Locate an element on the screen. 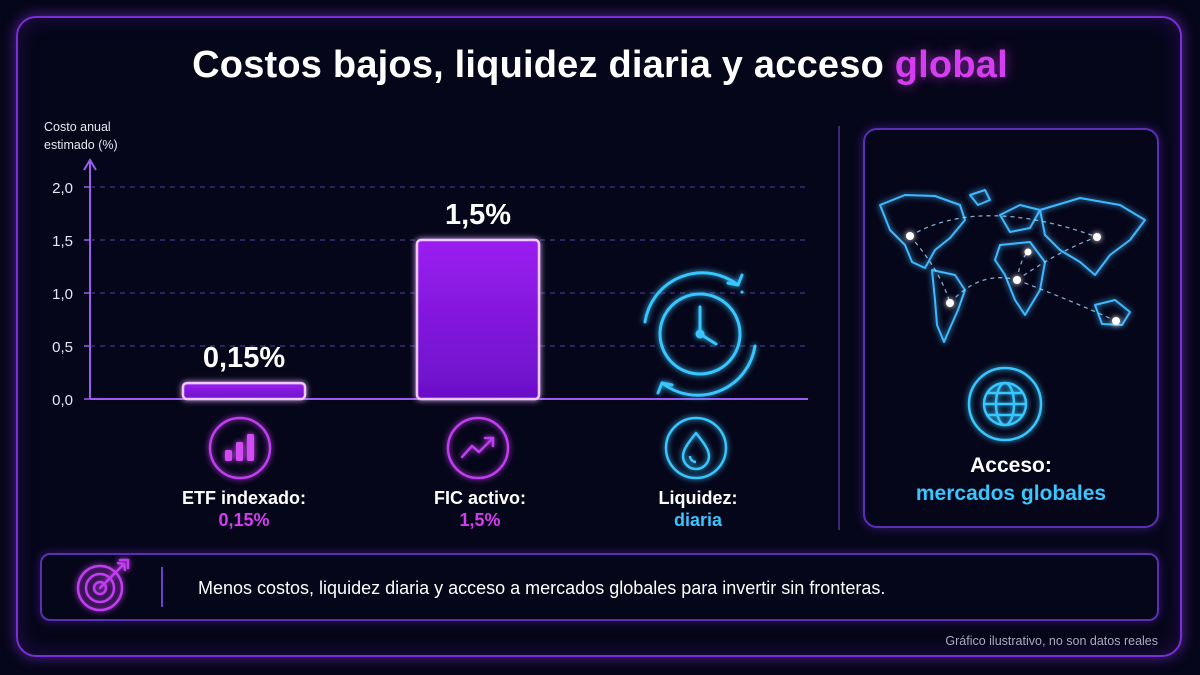 Image resolution: width=1200 pixels, height=675 pixels. bar-value-label: 0,15% is located at coordinates (244, 358).